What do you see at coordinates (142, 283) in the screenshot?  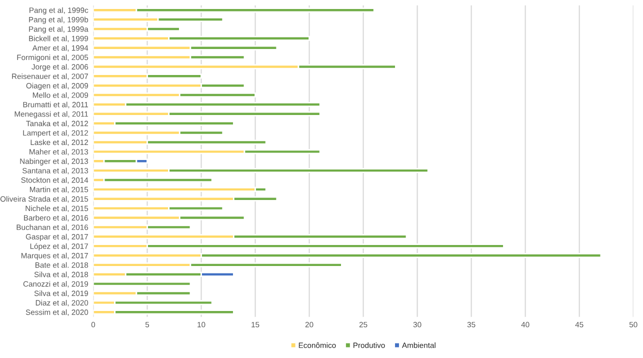 I see `bar` at bounding box center [142, 283].